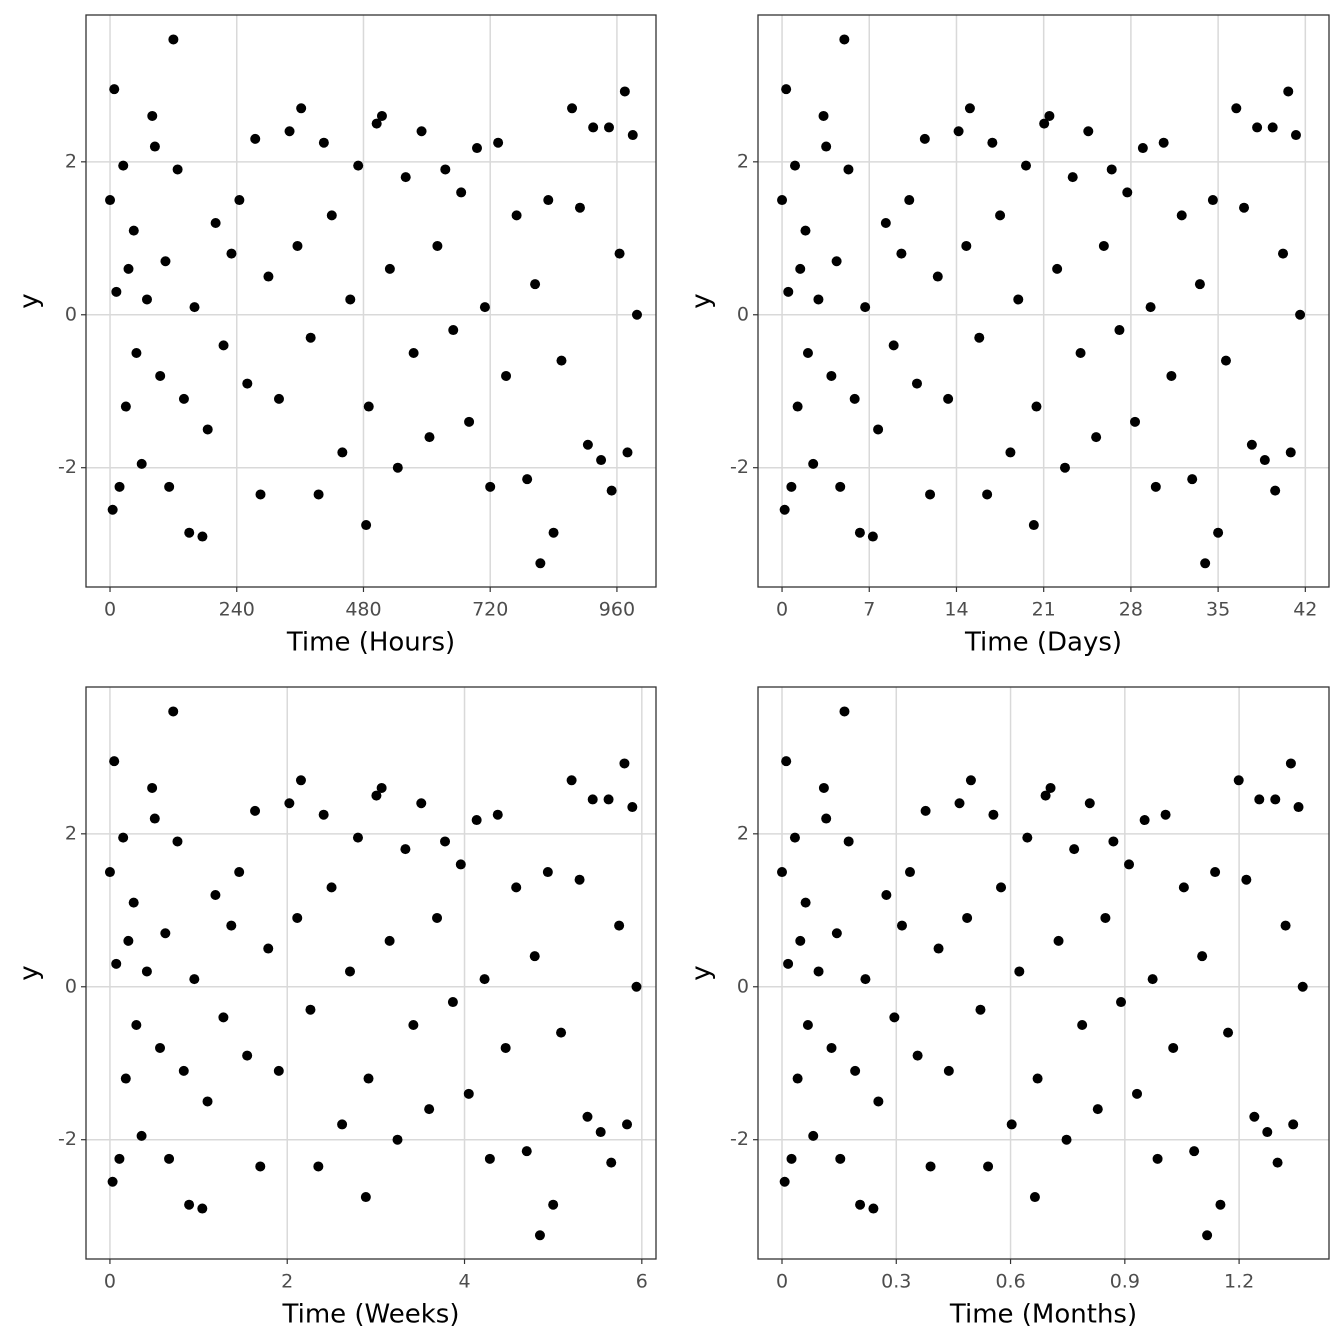  What do you see at coordinates (287, 1282) in the screenshot?
I see `x-tick-label: 2` at bounding box center [287, 1282].